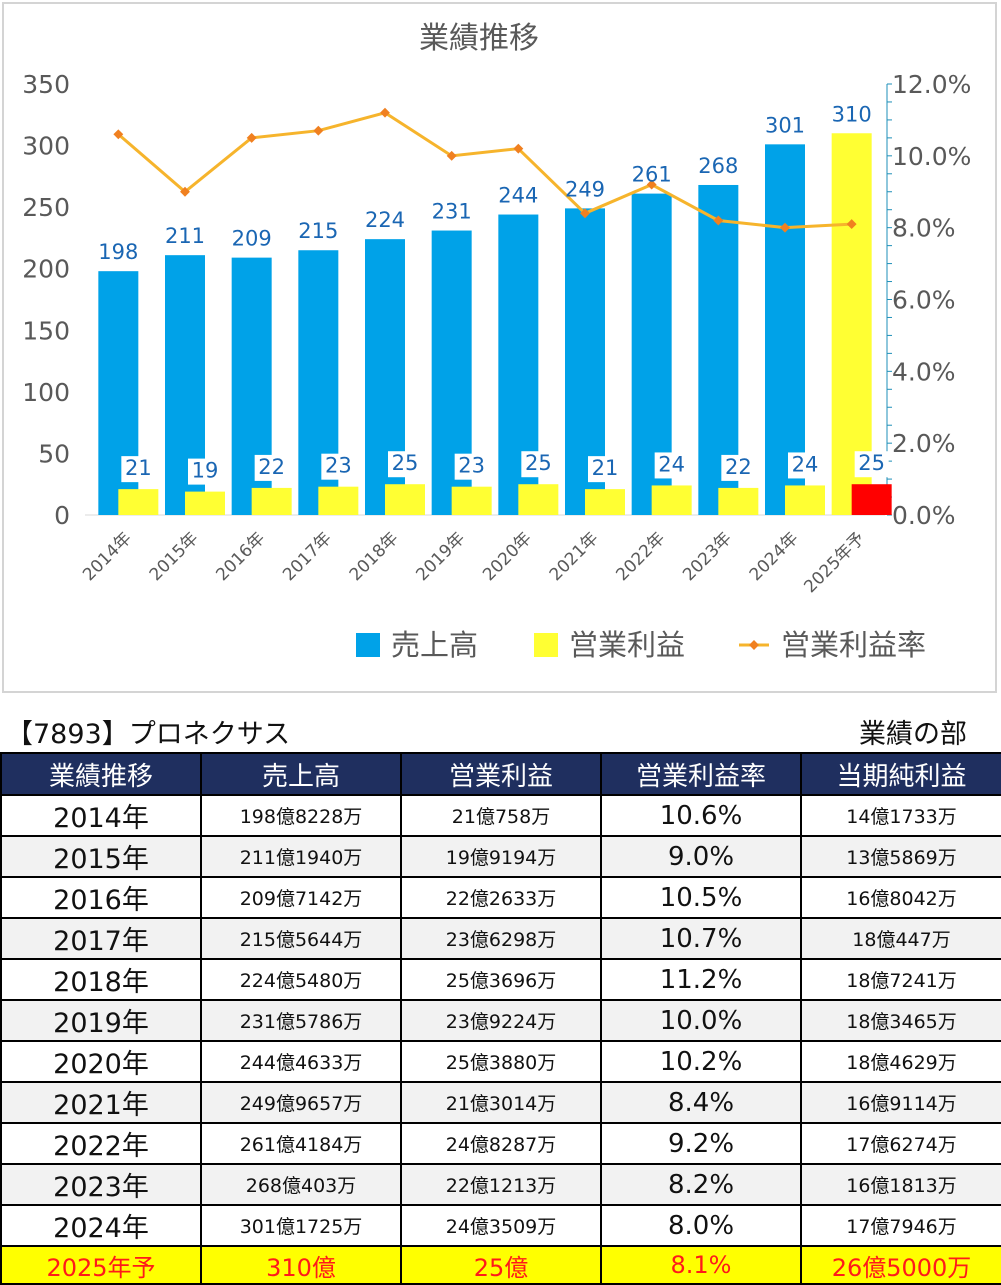 Image resolution: width=1001 pixels, height=1285 pixels. I want to click on y-right-tick-label: 2.0%, so click(924, 443).